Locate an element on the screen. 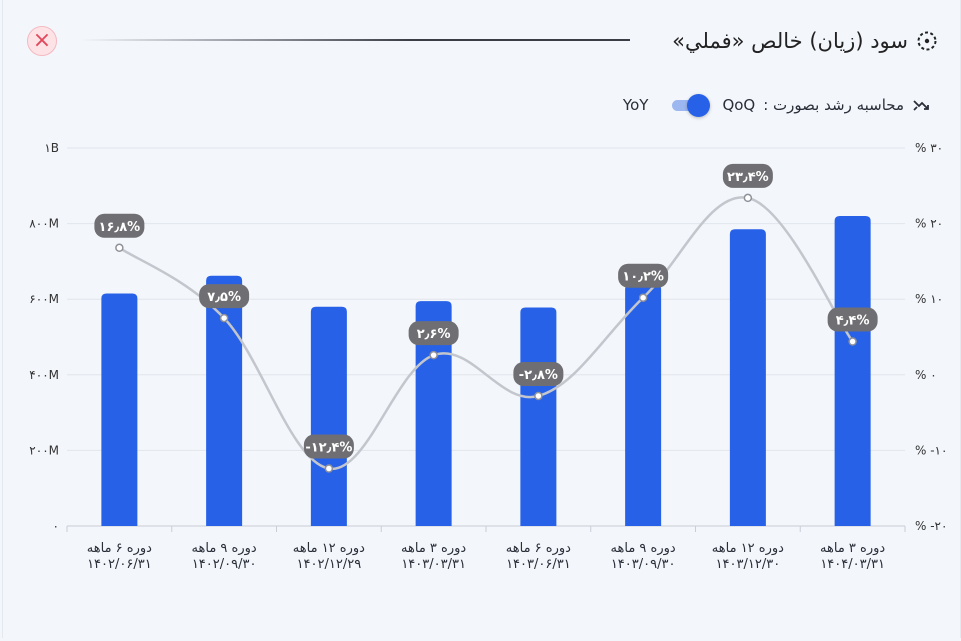 The height and width of the screenshot is (641, 961). growth-toolbar: محاسبه رشد بصورت : QoQ YoY is located at coordinates (776, 105).